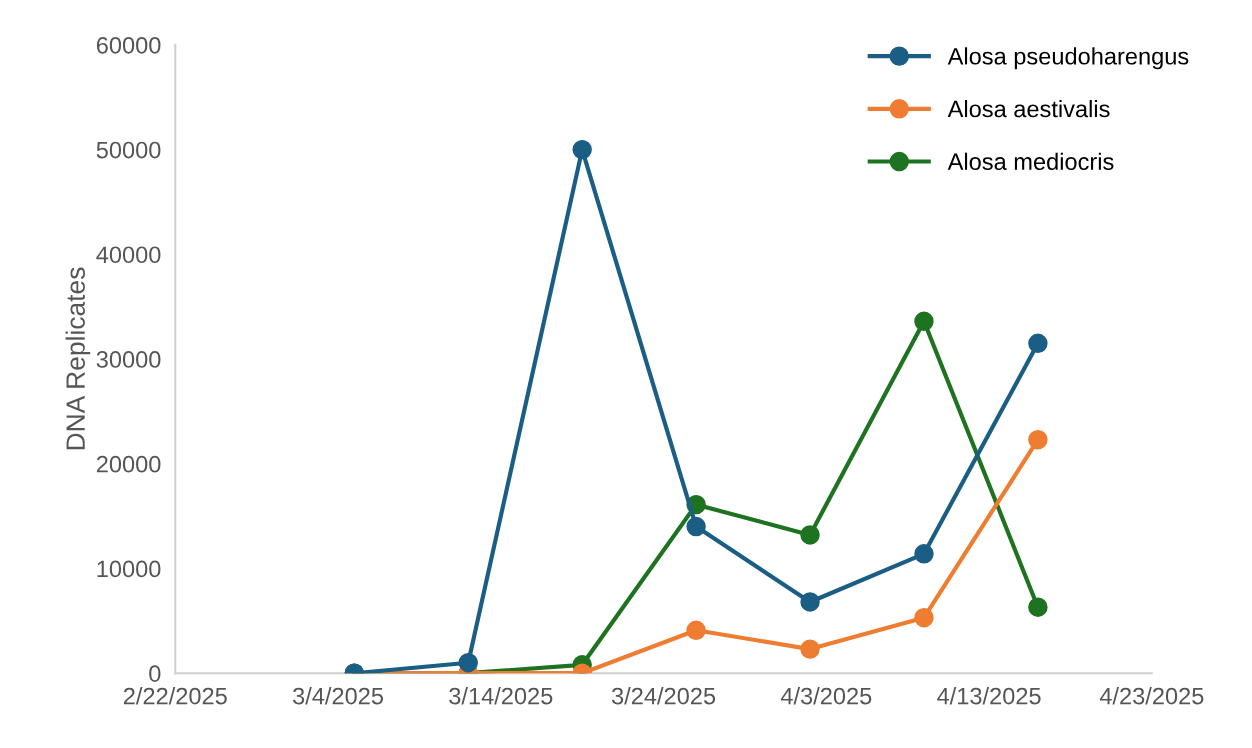 The width and height of the screenshot is (1252, 748). Describe the element at coordinates (338, 696) in the screenshot. I see `x-tick-label: 3/4/2025` at that location.